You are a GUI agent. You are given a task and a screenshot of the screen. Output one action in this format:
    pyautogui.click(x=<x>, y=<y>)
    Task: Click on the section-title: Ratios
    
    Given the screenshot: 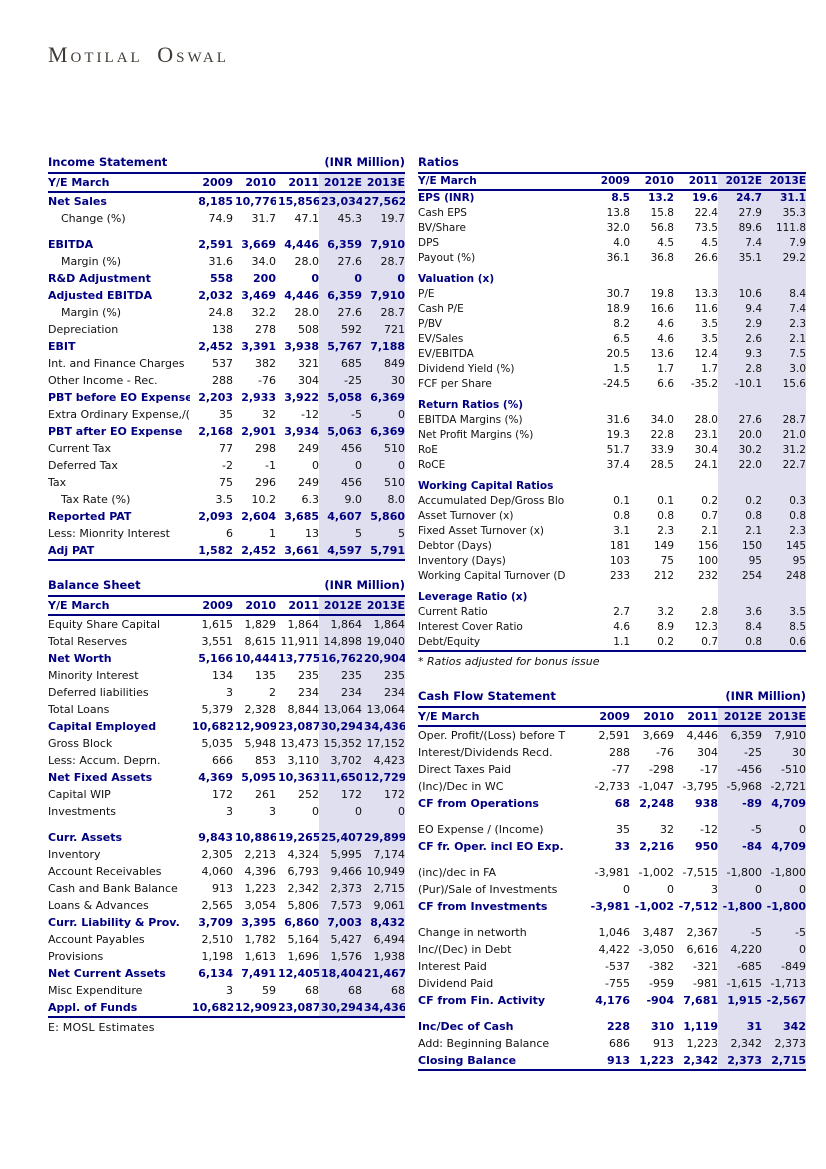 What is the action you would take?
    pyautogui.click(x=546, y=163)
    